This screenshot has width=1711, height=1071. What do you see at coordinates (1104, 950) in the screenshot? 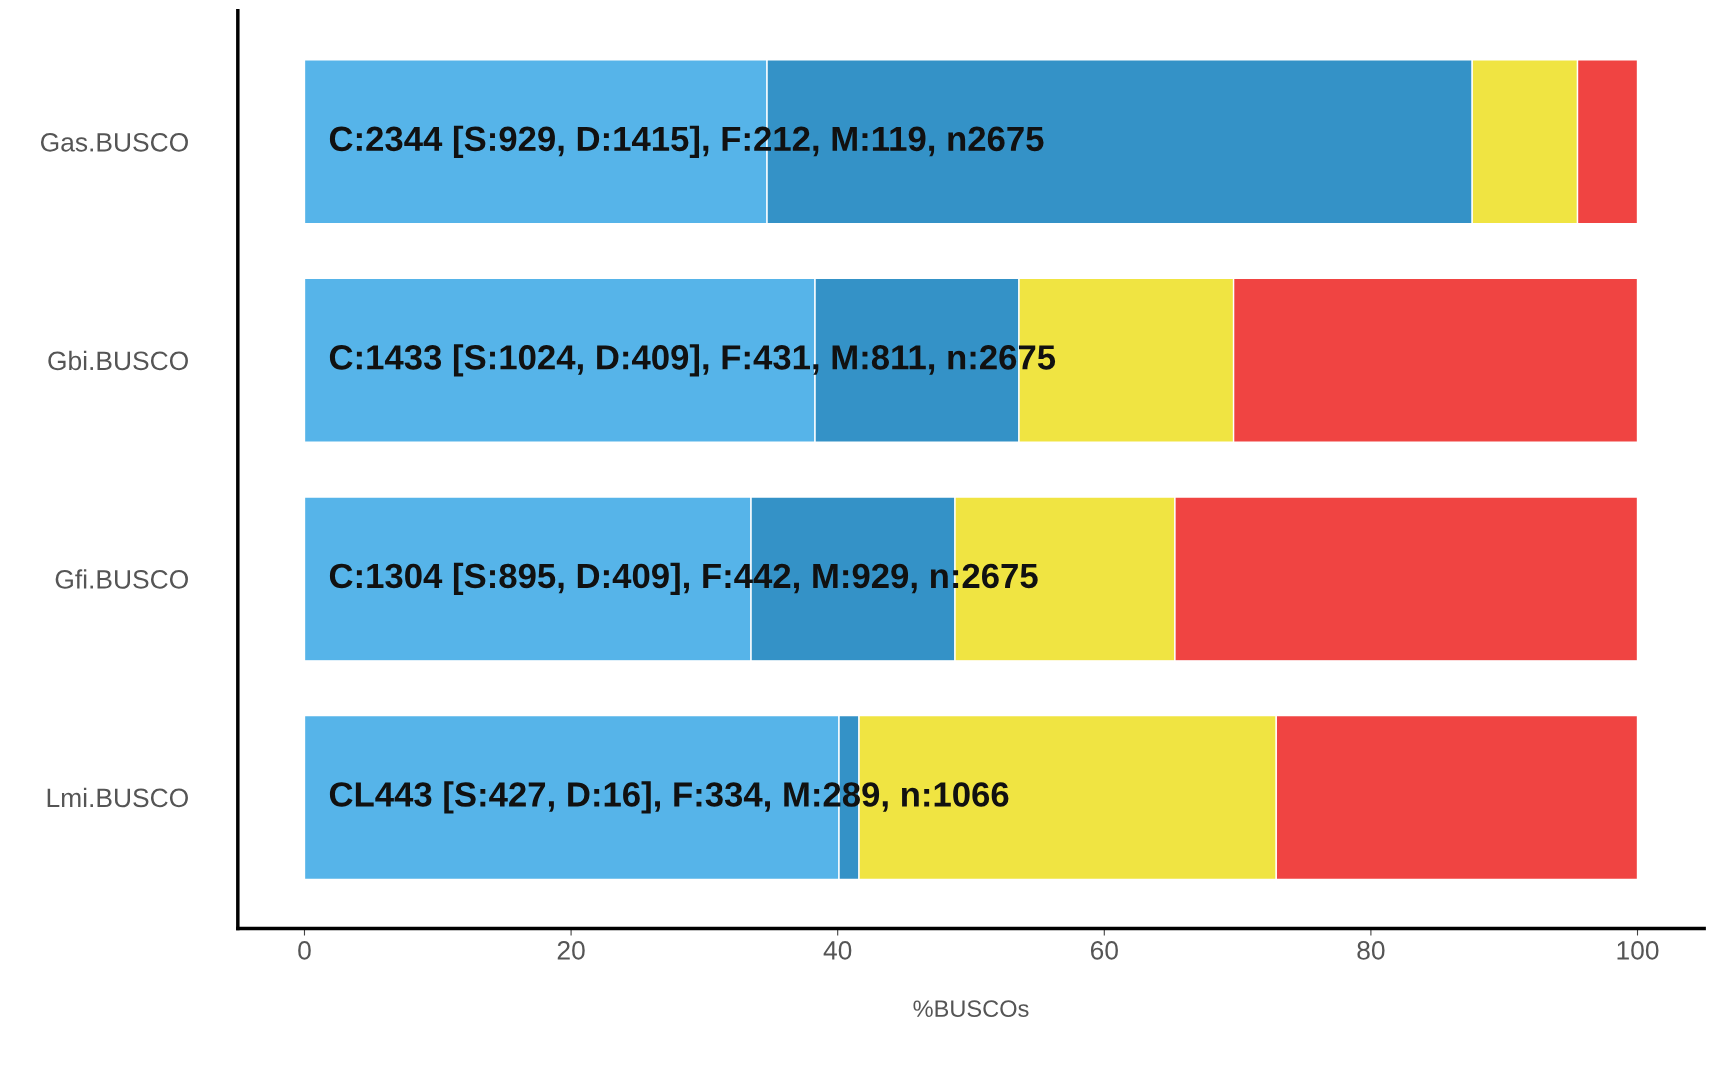
I see `x-tick-label: 60` at bounding box center [1104, 950].